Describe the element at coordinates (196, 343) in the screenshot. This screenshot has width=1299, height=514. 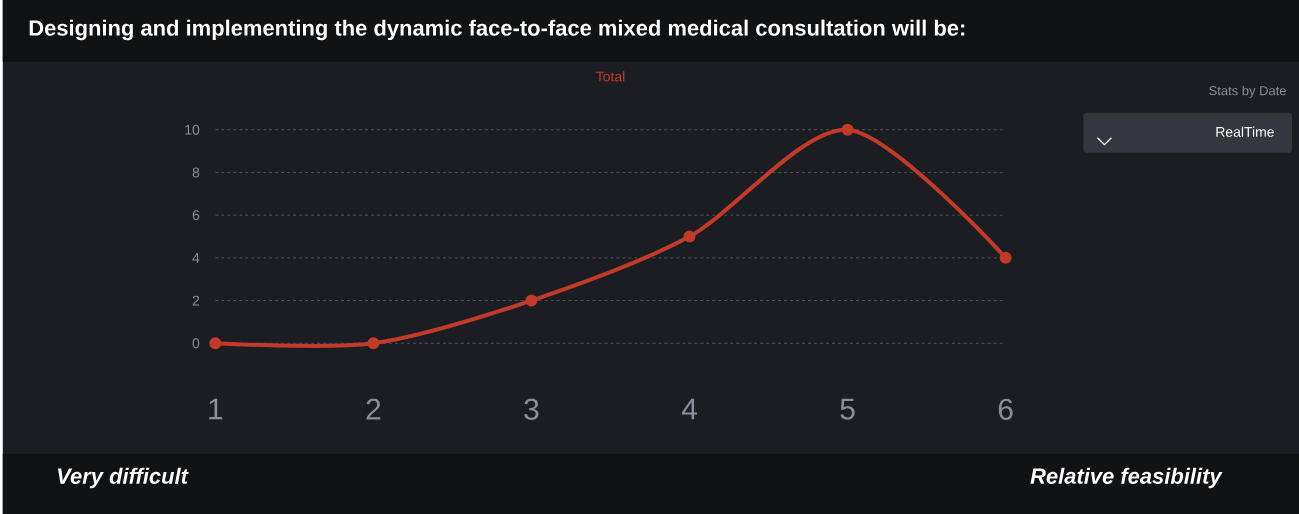
I see `y-tick-label: 0` at that location.